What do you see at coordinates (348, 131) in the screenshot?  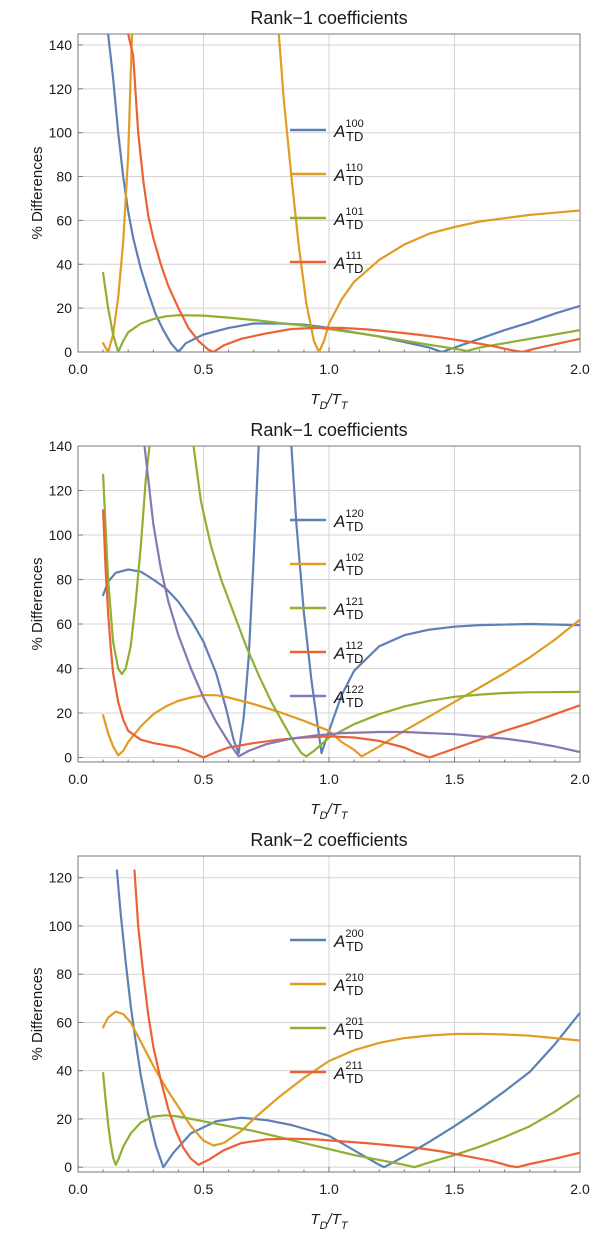 I see `legend-entry: A100 TD` at bounding box center [348, 131].